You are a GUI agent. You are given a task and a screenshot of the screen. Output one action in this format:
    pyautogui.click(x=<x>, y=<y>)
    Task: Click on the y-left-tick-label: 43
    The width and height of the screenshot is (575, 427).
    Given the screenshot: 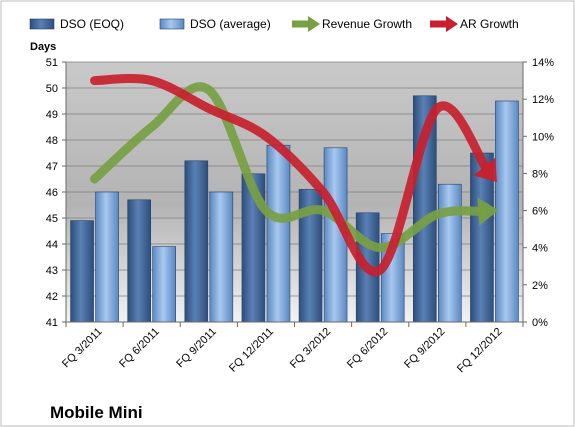 What is the action you would take?
    pyautogui.click(x=52, y=271)
    